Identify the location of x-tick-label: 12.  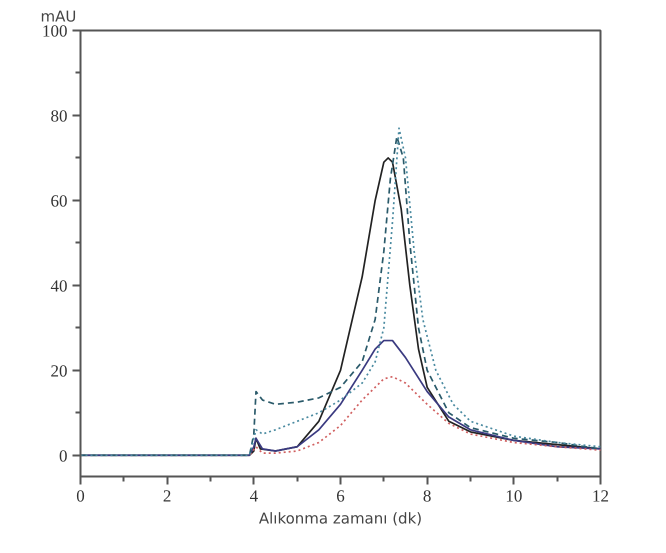
(600, 496).